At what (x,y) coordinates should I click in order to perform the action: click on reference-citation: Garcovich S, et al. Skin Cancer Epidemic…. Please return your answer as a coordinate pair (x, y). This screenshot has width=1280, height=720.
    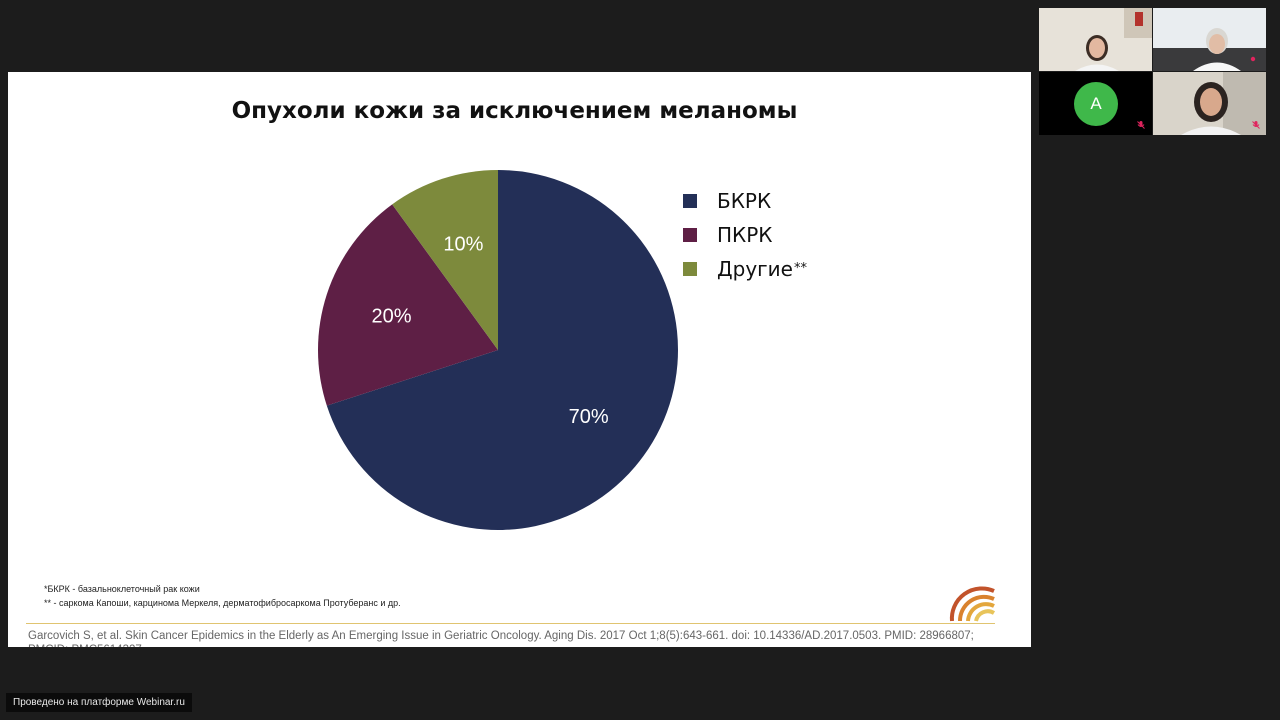
    Looking at the image, I should click on (501, 638).